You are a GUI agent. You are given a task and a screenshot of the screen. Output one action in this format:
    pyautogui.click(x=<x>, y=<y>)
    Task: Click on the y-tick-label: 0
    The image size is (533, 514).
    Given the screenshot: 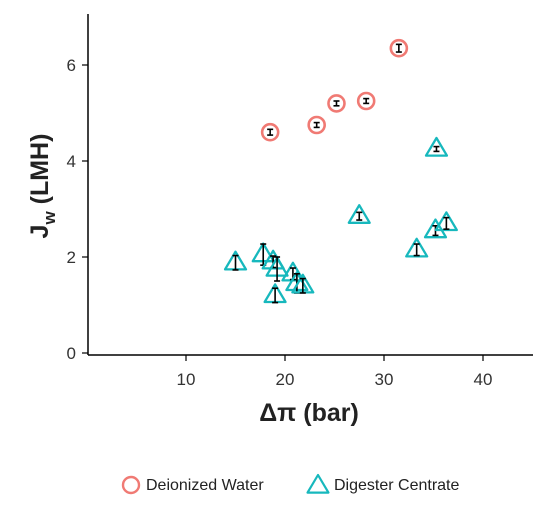 What is the action you would take?
    pyautogui.click(x=71, y=353)
    